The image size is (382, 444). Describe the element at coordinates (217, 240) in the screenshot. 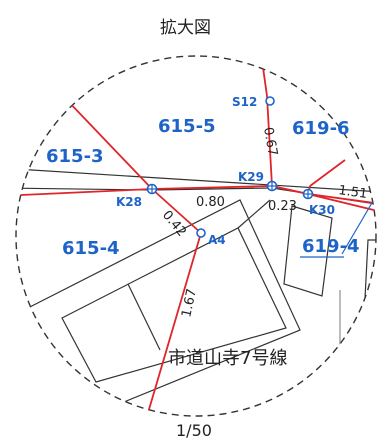

I see `point-a4-label: A4` at that location.